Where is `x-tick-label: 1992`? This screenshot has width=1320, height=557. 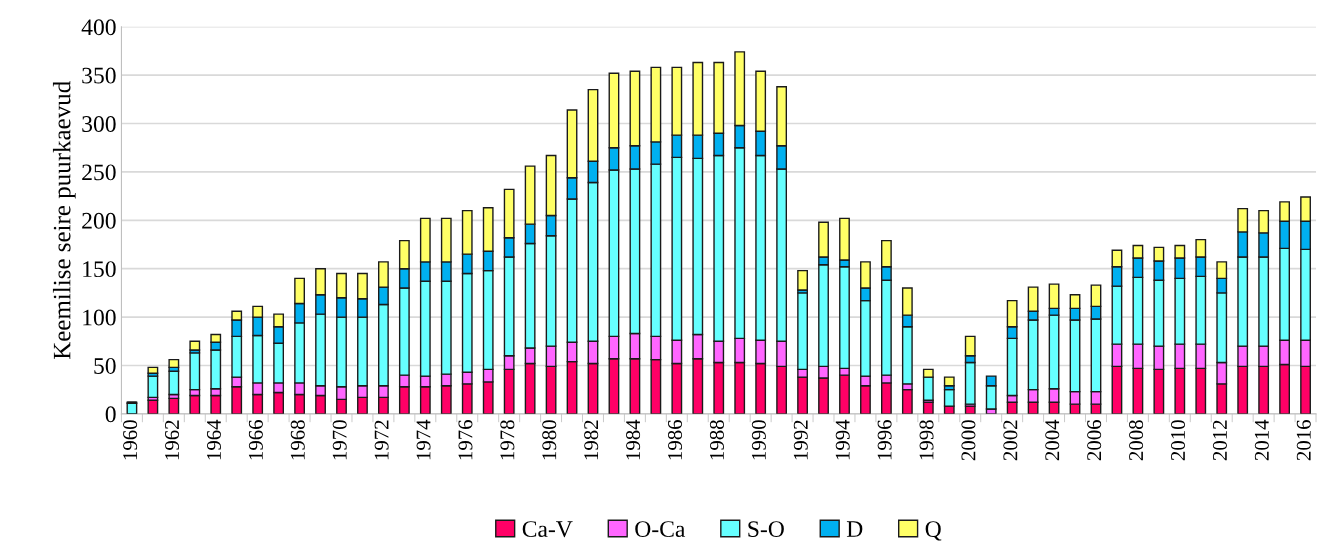
x-tick-label: 1992 is located at coordinates (800, 440).